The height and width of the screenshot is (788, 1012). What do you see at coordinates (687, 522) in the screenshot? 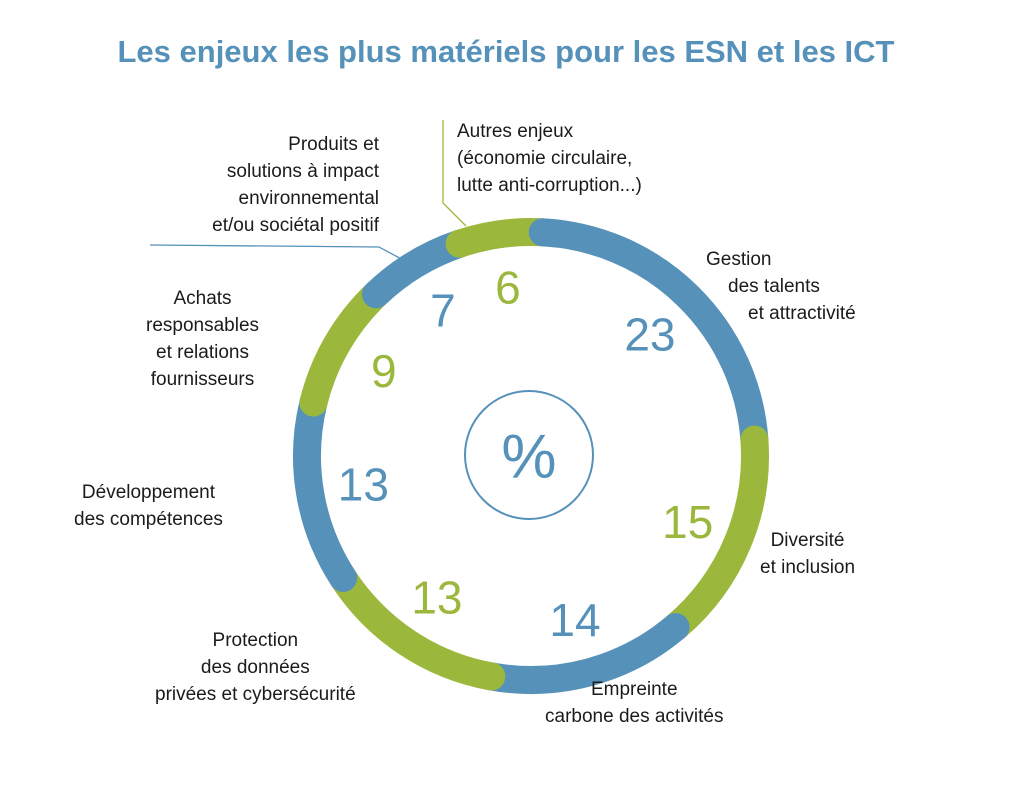
I see `value-label-diversite: 15` at bounding box center [687, 522].